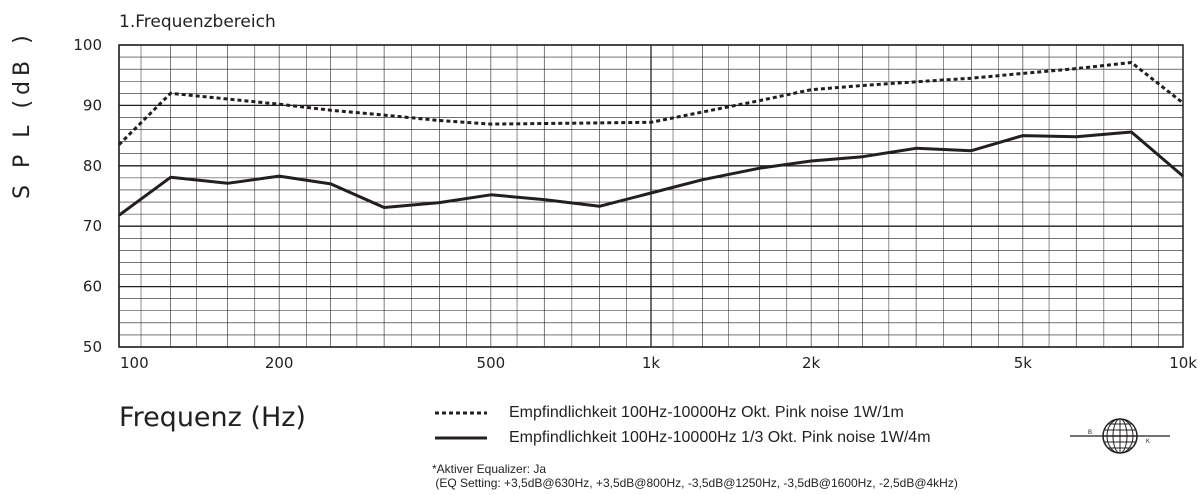  I want to click on x-tick-label: 1k, so click(651, 363).